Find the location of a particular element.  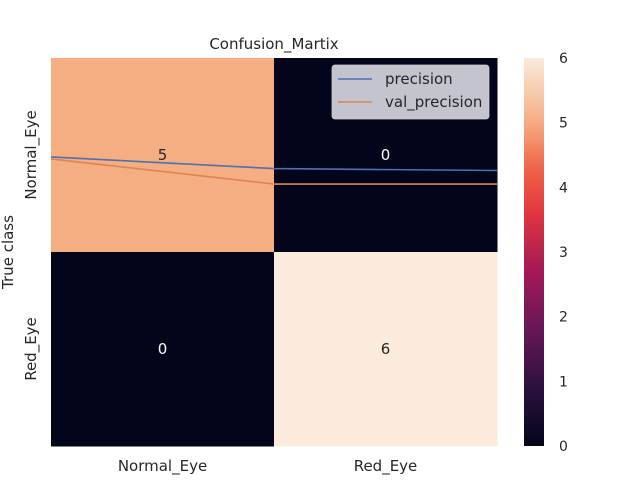

legend-label-val-precision: val_precision is located at coordinates (433, 102).